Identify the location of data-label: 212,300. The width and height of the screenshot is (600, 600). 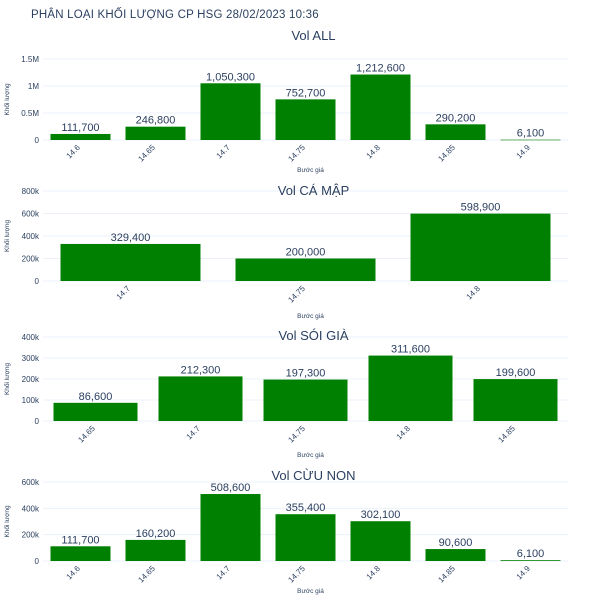
(201, 370).